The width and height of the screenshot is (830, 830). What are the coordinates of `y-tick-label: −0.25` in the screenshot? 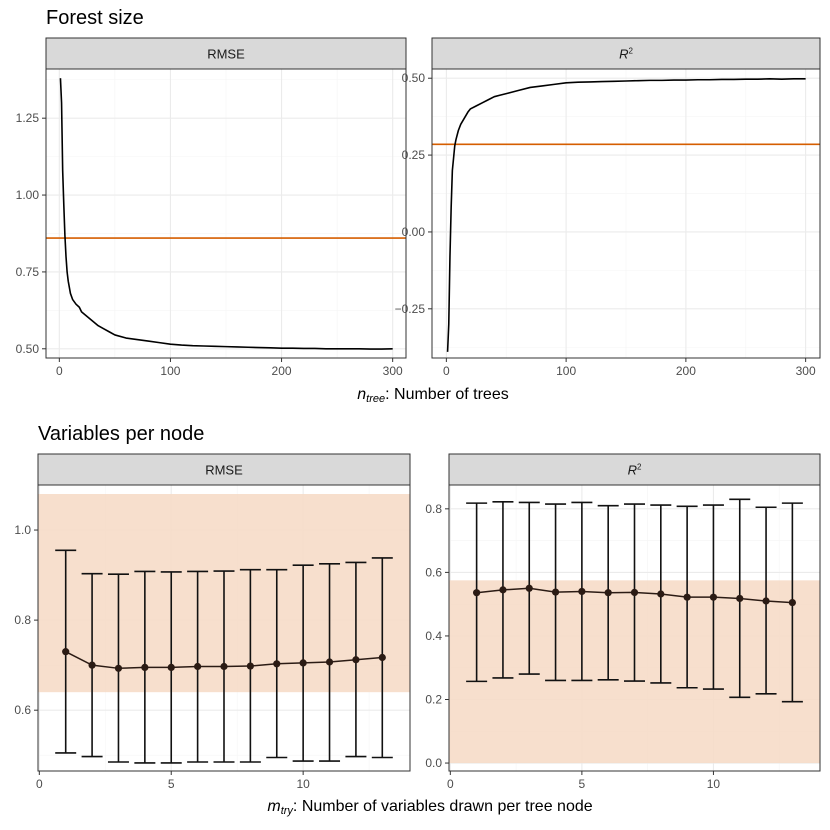 It's located at (410, 309).